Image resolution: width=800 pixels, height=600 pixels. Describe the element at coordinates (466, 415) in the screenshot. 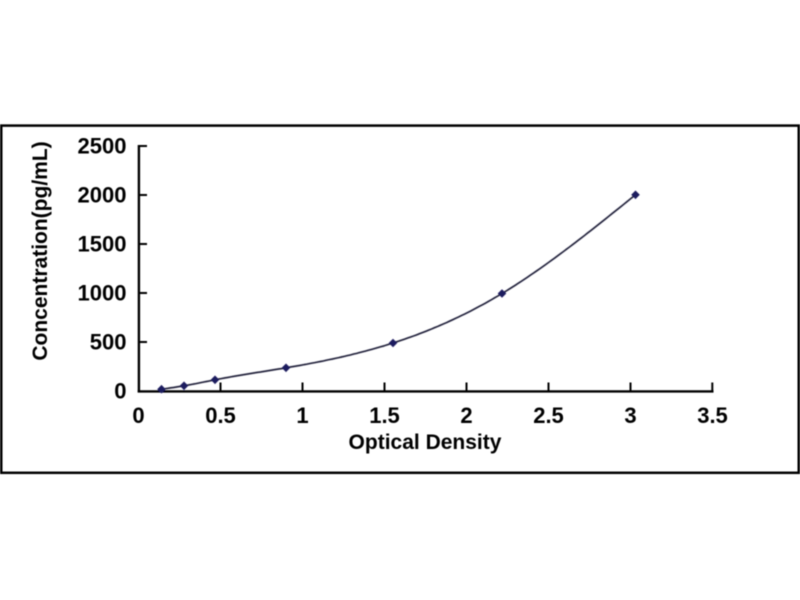

I see `svg-text: 2` at that location.